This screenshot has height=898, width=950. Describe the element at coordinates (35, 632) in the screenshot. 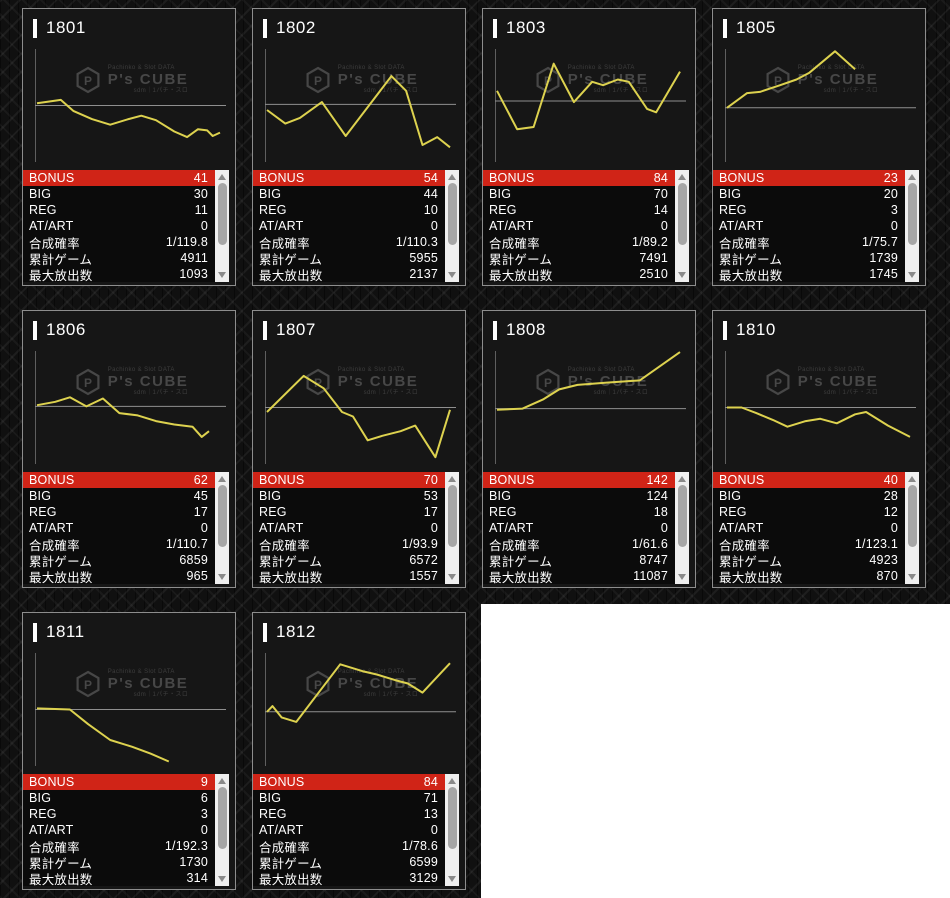

I see `title-accent-bar` at that location.